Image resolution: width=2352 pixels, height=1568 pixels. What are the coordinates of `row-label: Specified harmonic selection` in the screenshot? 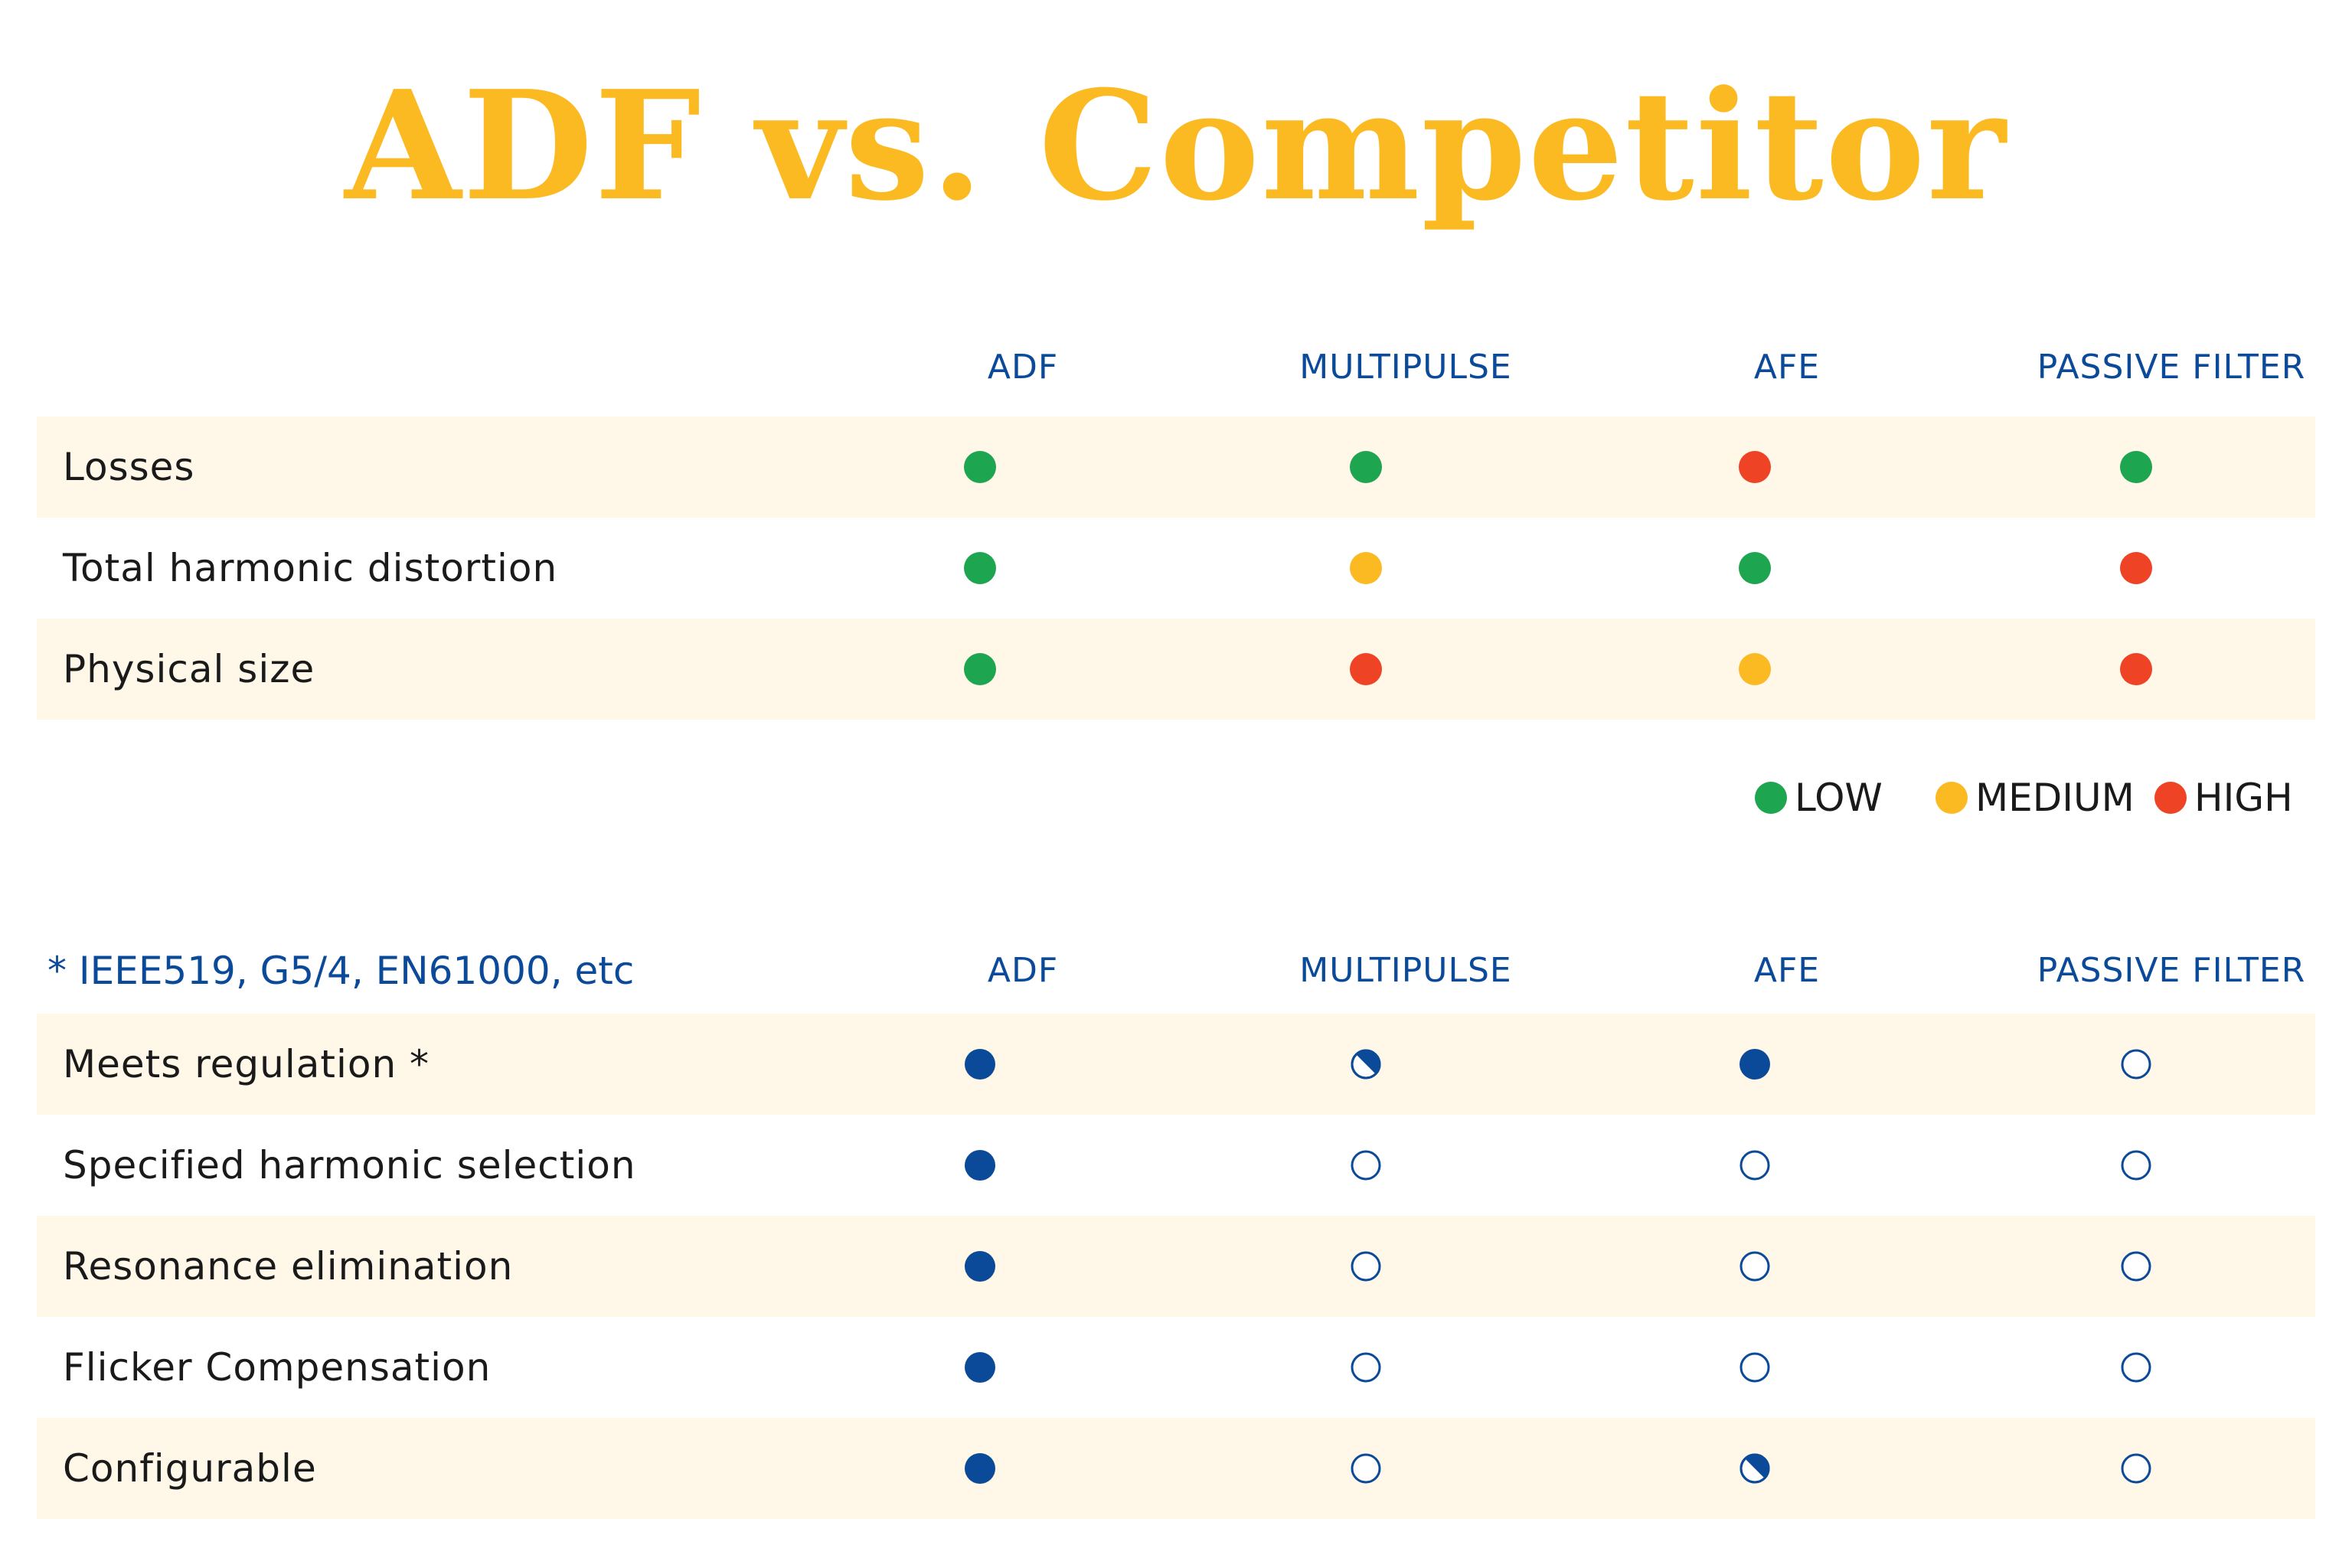 It's located at (349, 1165).